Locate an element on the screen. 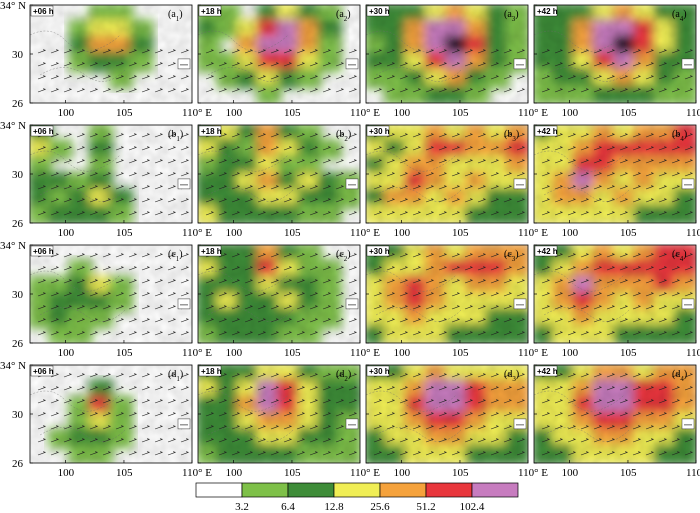  panel-label: (b1) is located at coordinates (175, 136).